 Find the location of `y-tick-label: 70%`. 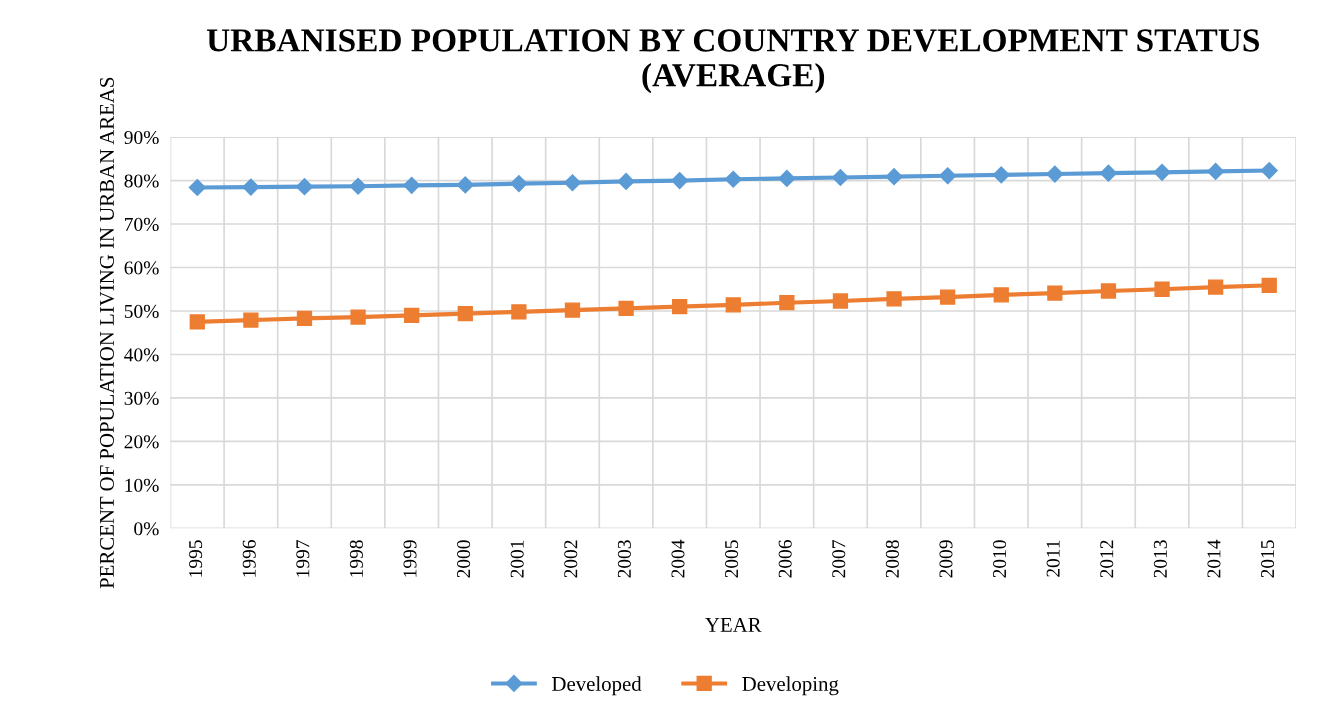

y-tick-label: 70% is located at coordinates (142, 224).